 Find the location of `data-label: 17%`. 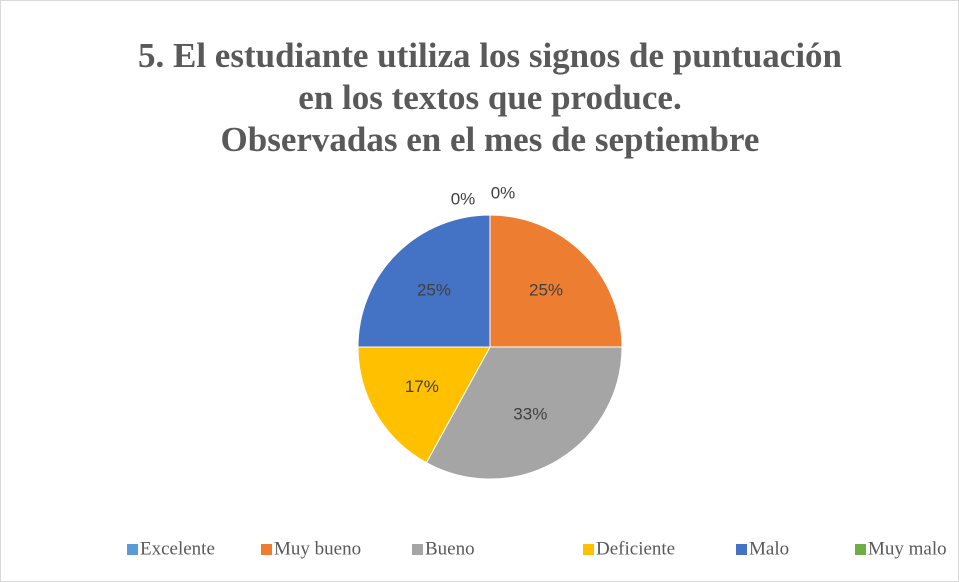

data-label: 17% is located at coordinates (422, 386).